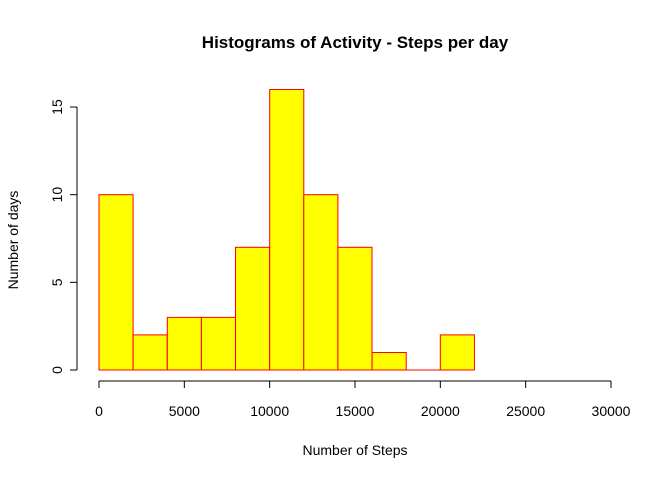 The height and width of the screenshot is (480, 672). What do you see at coordinates (57, 107) in the screenshot?
I see `y-tick-label: 15` at bounding box center [57, 107].